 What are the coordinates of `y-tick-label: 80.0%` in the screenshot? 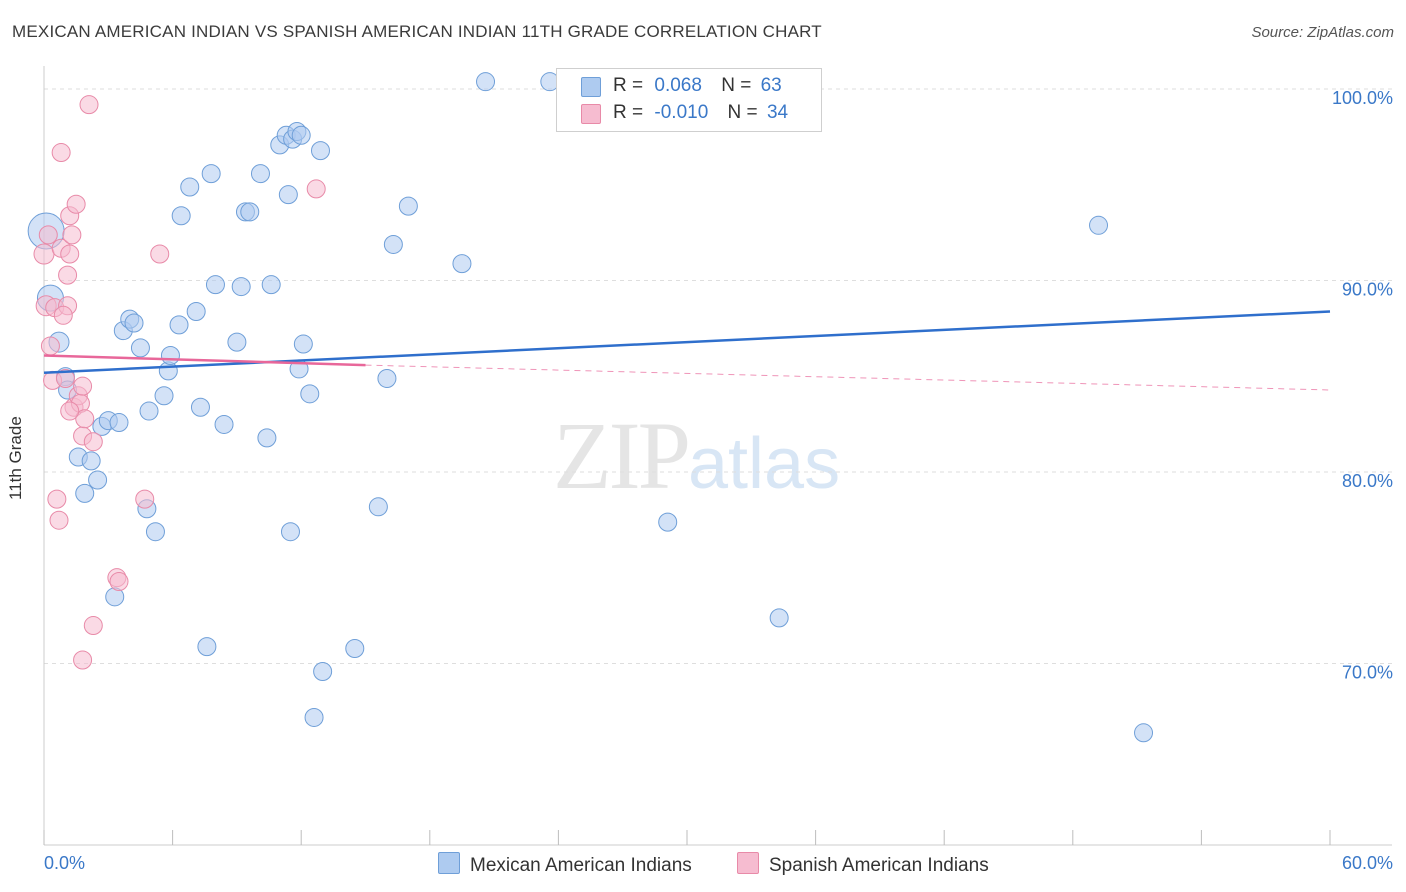 It's located at (1367, 481).